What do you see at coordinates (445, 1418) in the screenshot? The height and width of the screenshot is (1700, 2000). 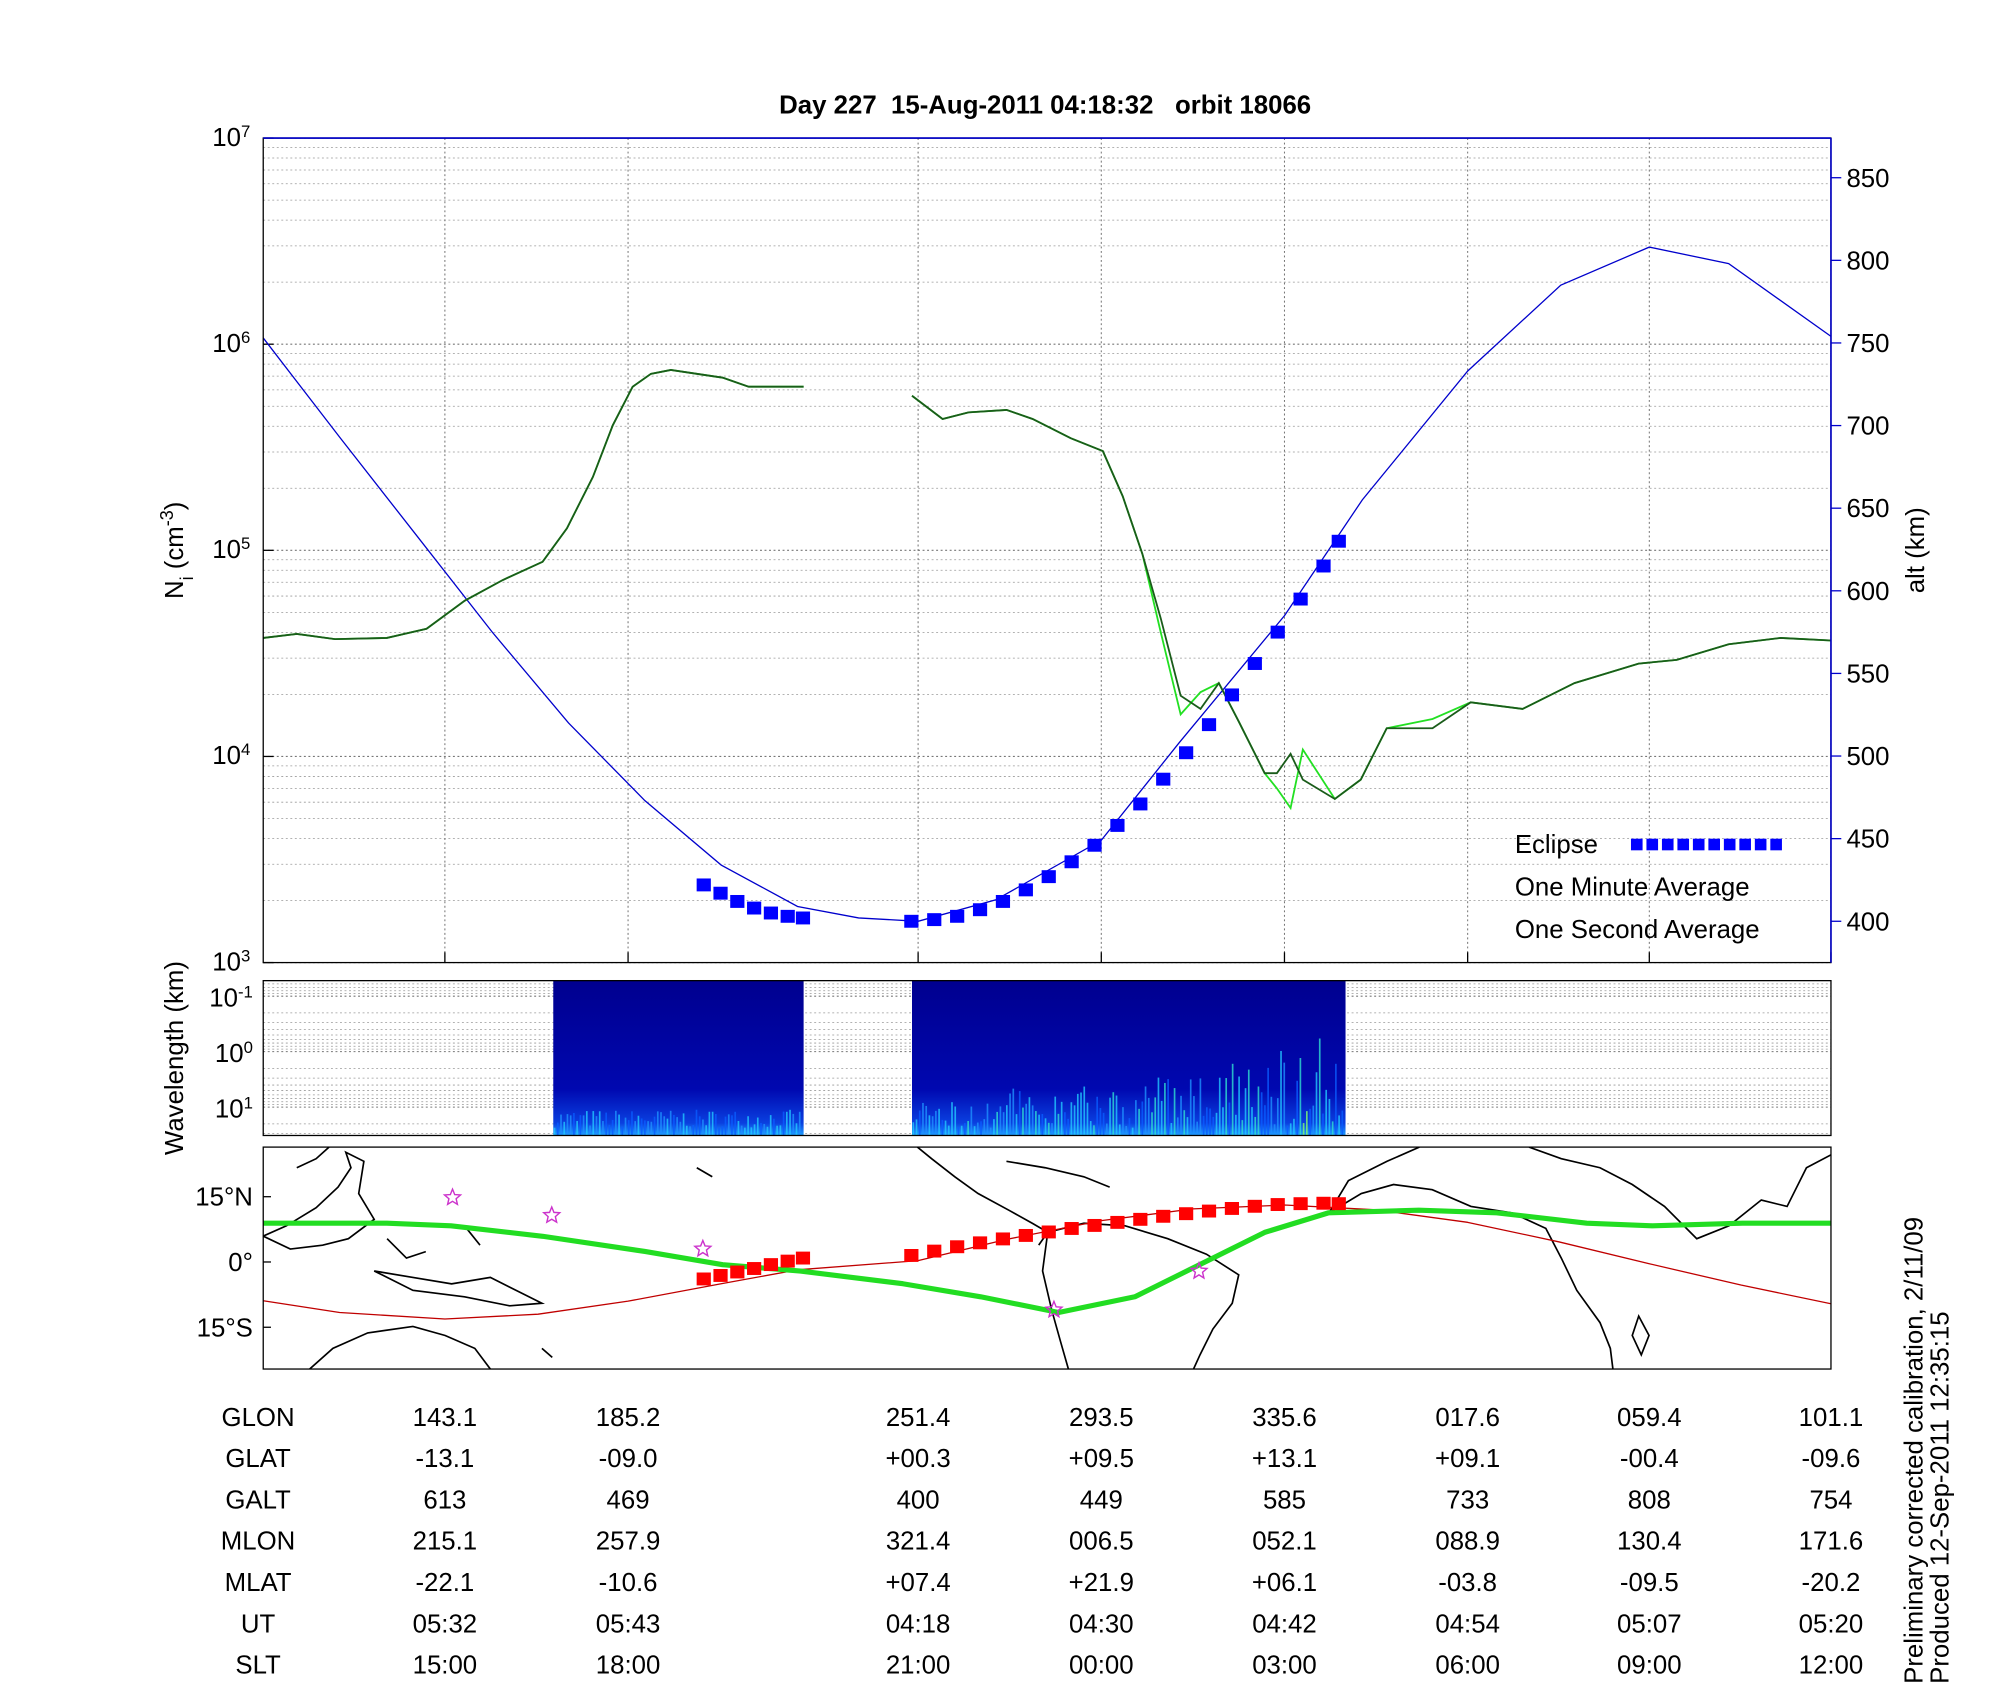 I see `table-cell: 143.1` at bounding box center [445, 1418].